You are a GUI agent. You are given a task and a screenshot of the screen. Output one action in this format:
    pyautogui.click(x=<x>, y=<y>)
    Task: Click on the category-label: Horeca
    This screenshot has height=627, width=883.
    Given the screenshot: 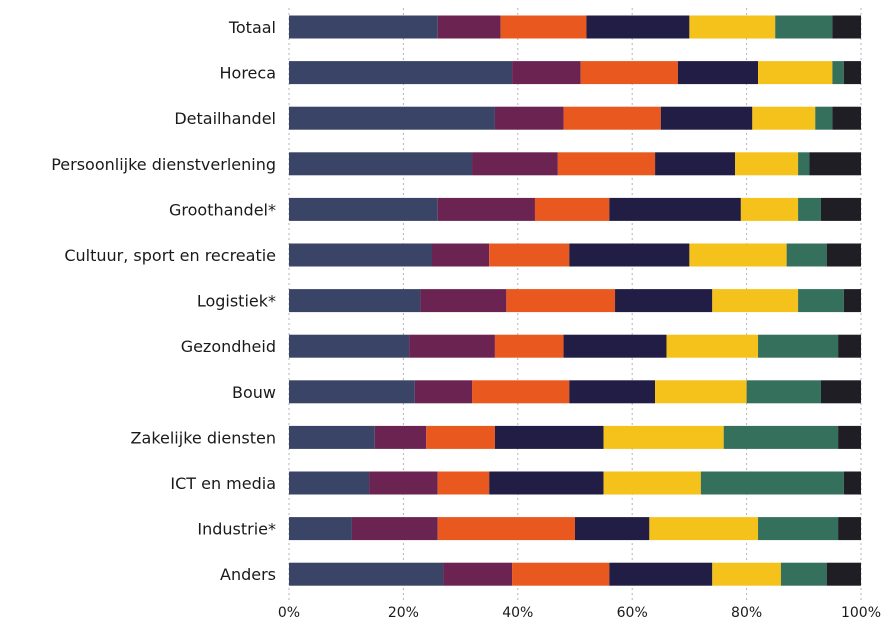 What is the action you would take?
    pyautogui.click(x=248, y=73)
    